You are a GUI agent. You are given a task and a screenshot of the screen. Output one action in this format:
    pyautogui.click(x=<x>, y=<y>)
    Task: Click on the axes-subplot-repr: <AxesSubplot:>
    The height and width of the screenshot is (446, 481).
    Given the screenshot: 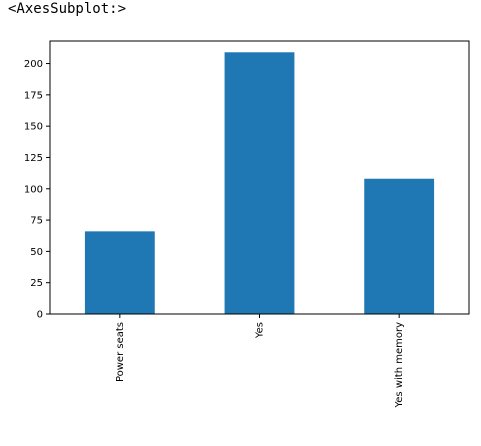 What is the action you would take?
    pyautogui.click(x=67, y=9)
    